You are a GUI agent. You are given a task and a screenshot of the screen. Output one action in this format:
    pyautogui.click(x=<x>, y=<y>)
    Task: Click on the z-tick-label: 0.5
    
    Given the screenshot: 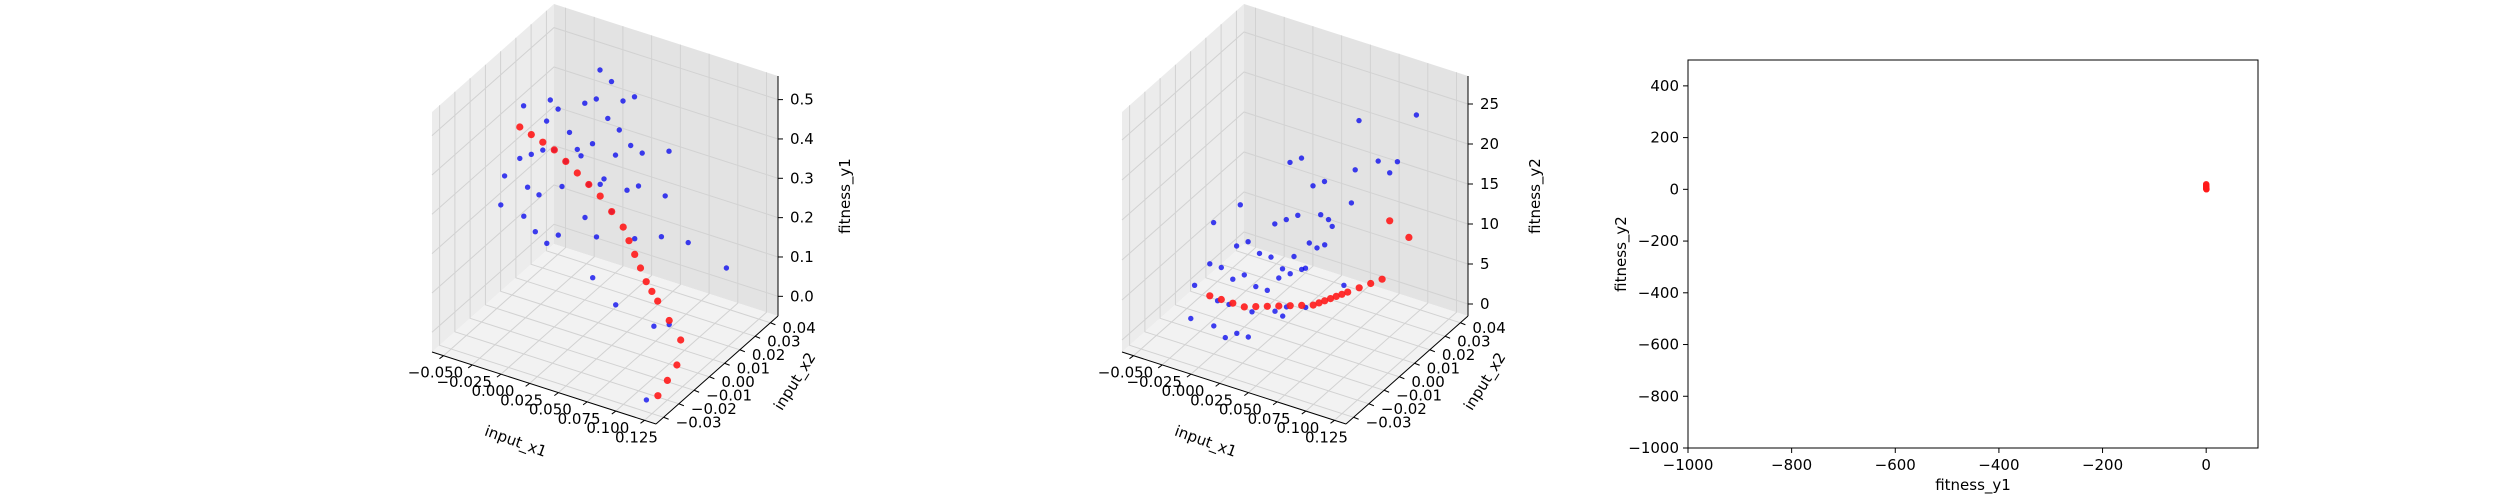 What is the action you would take?
    pyautogui.click(x=802, y=100)
    